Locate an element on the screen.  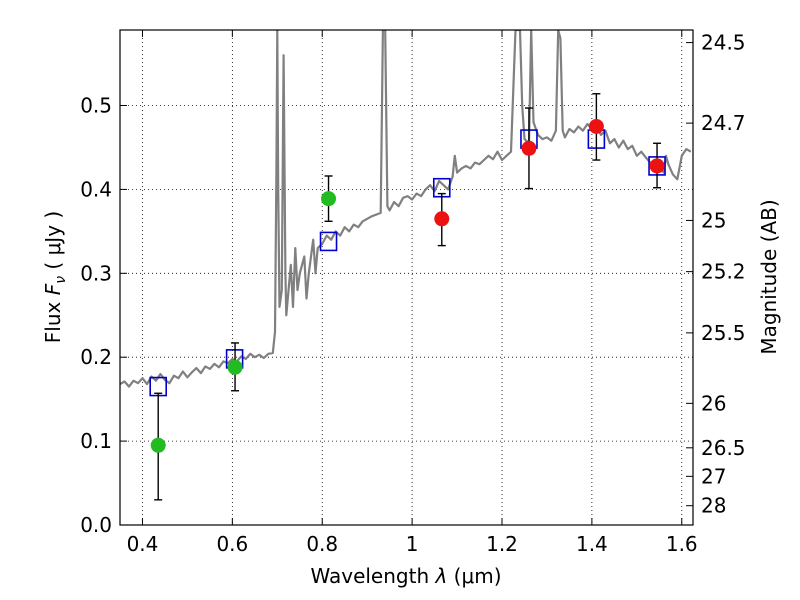
x-tick-label: 1.6 is located at coordinates (682, 544).